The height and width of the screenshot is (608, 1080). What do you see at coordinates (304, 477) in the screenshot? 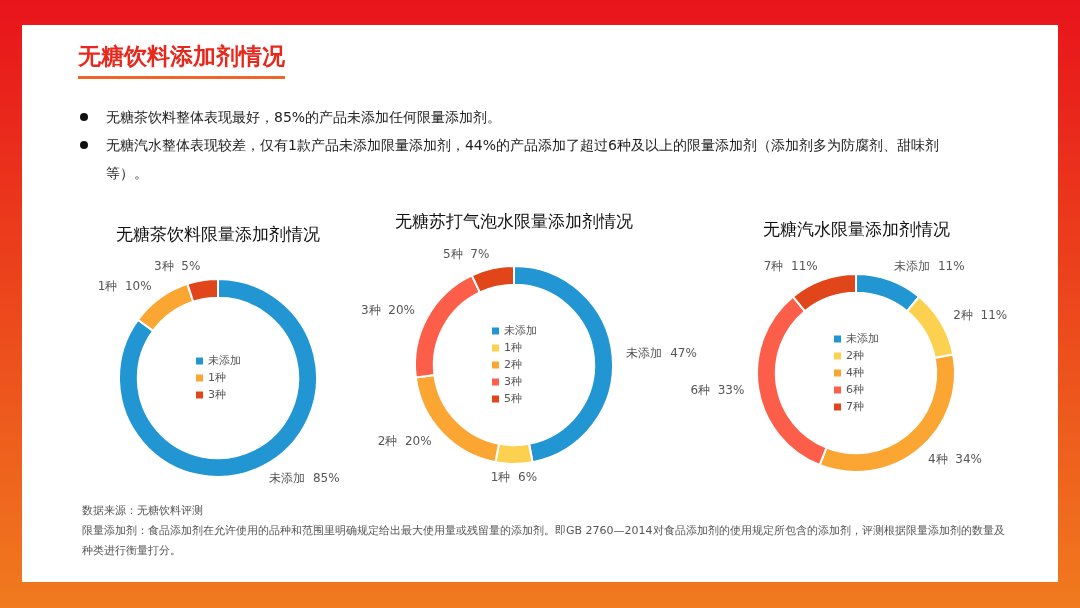
I see `category-label: 未添加 85%` at bounding box center [304, 477].